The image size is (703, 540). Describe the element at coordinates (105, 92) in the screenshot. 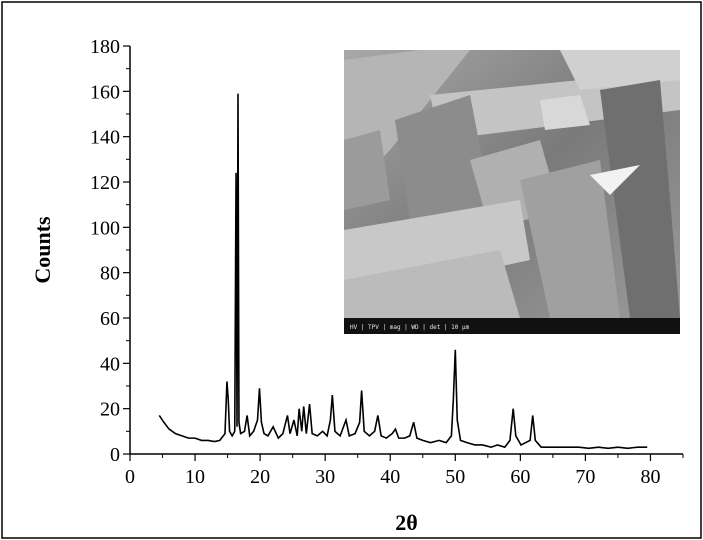

I see `y-tick-label: 160` at that location.